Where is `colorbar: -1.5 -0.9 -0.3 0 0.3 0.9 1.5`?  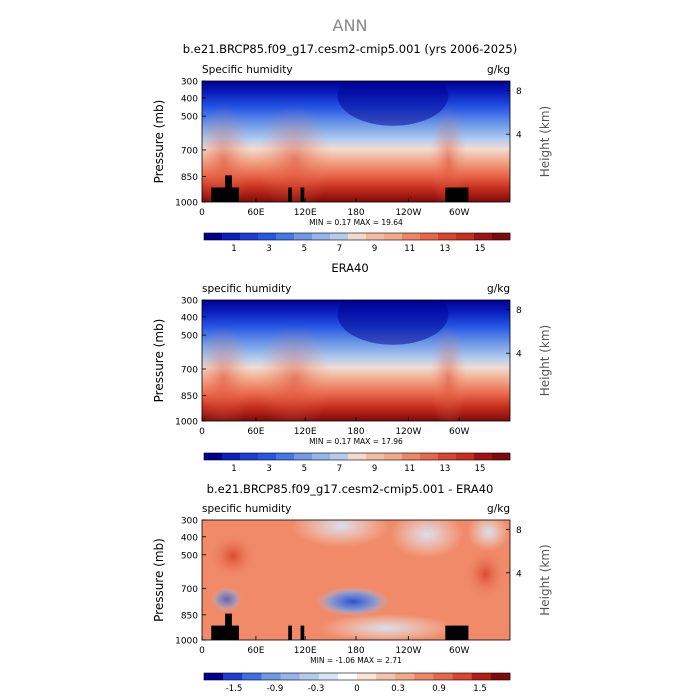
colorbar: -1.5 -0.9 -0.3 0 0.3 0.9 1.5 is located at coordinates (357, 683).